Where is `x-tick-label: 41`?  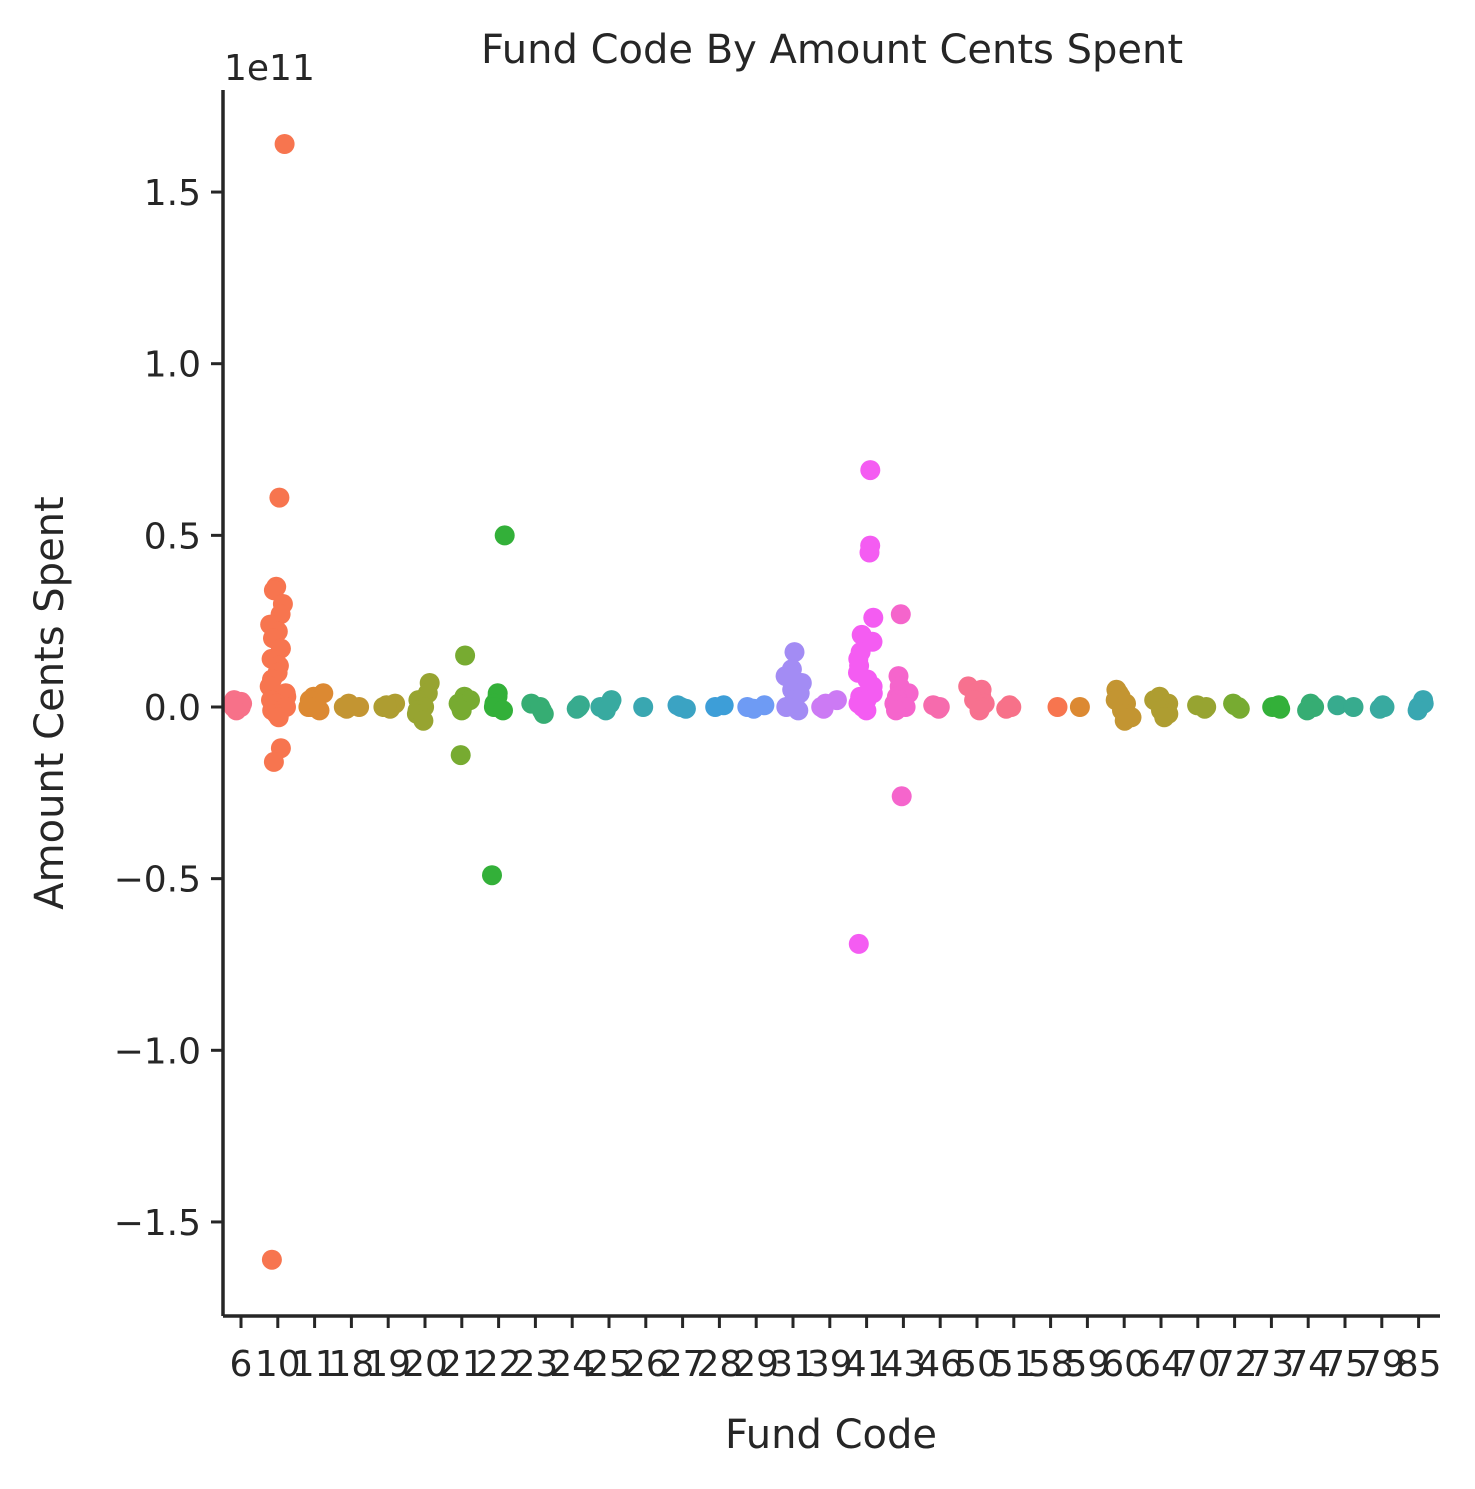 x-tick-label: 41 is located at coordinates (867, 1364).